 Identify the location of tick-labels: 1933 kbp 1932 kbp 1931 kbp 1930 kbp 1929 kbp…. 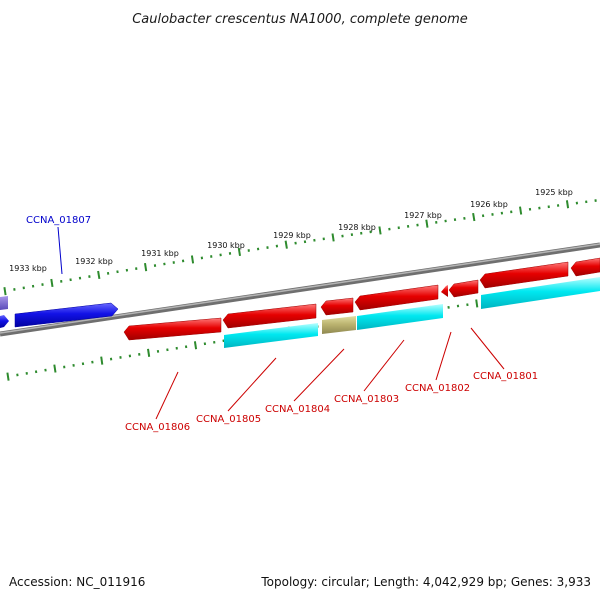
(291, 230).